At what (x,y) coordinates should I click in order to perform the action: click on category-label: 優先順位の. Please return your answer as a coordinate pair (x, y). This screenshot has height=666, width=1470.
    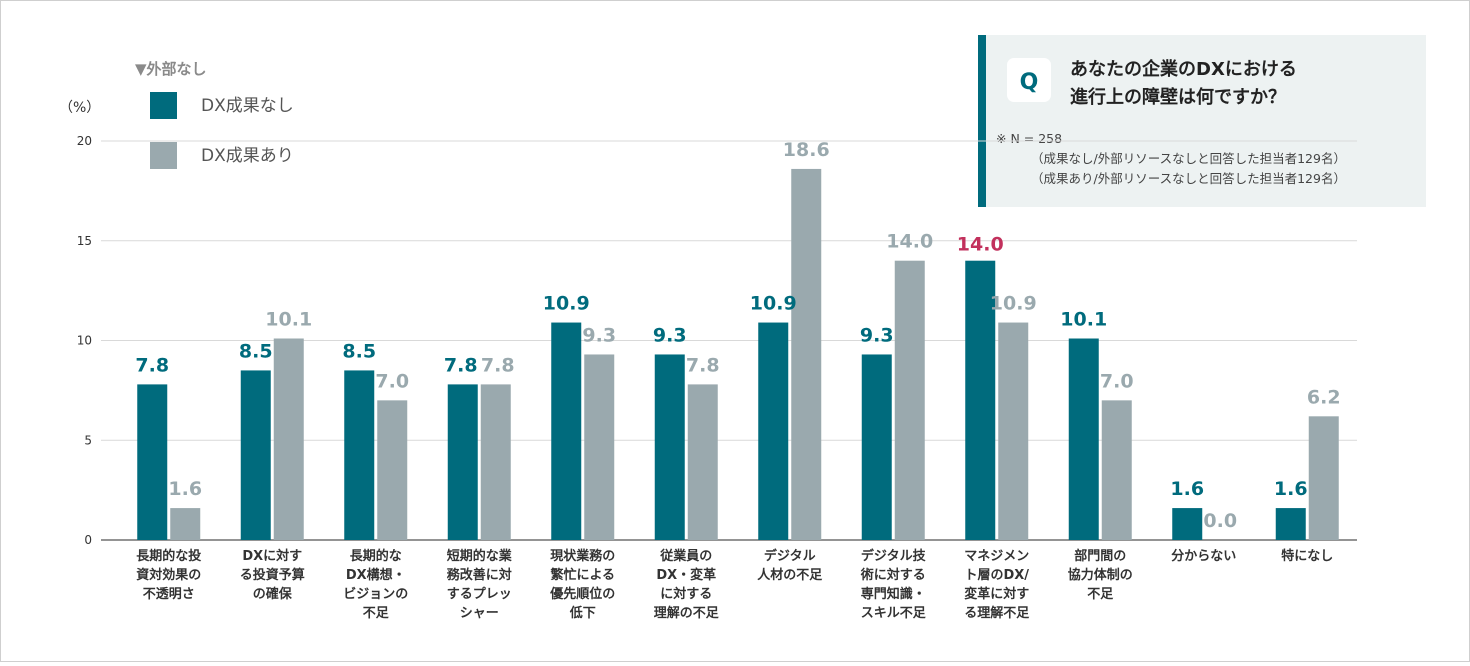
    Looking at the image, I should click on (582, 594).